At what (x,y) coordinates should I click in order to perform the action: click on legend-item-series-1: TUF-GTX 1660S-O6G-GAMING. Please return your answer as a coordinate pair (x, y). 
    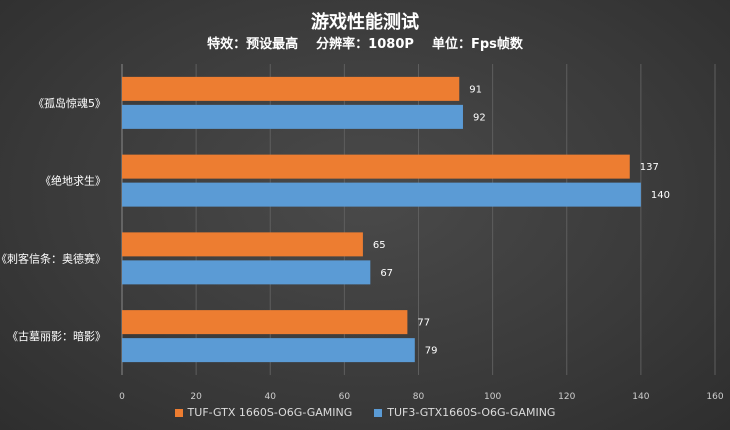
    Looking at the image, I should click on (263, 412).